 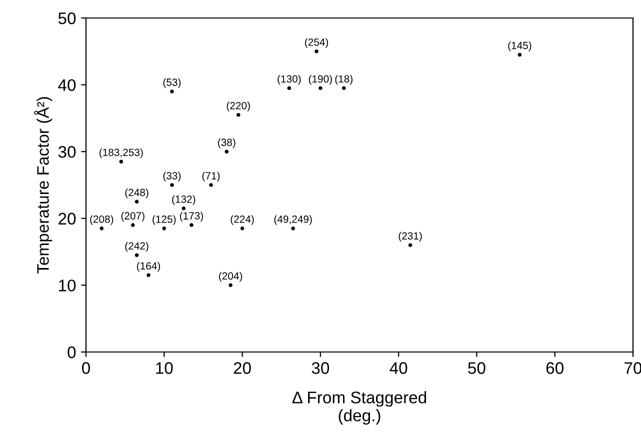 What do you see at coordinates (102, 220) in the screenshot?
I see `annotation: (208)` at bounding box center [102, 220].